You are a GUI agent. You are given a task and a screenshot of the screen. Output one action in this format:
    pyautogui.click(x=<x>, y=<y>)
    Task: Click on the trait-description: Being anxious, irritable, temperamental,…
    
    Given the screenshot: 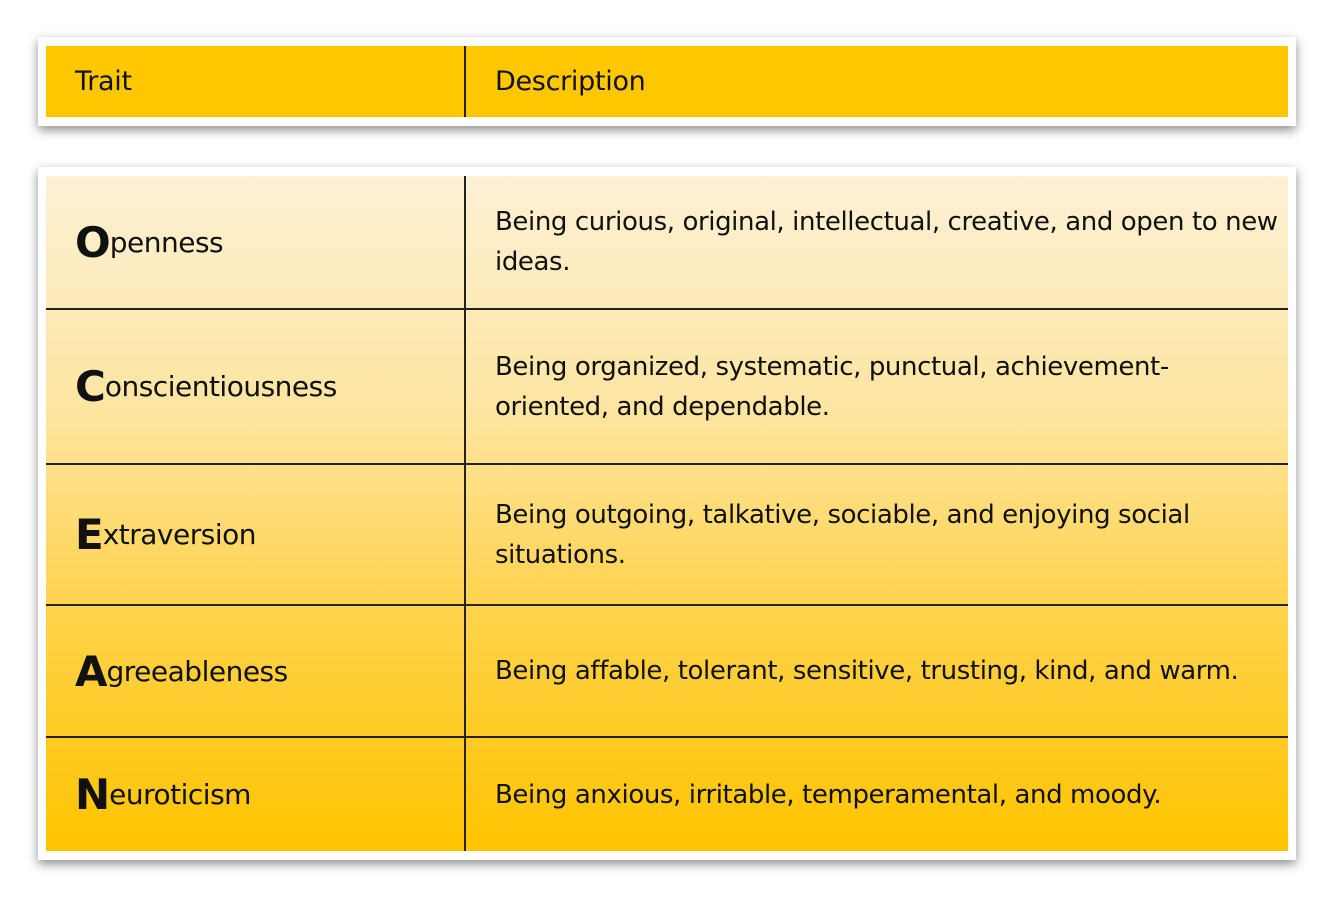 What is the action you would take?
    pyautogui.click(x=828, y=794)
    